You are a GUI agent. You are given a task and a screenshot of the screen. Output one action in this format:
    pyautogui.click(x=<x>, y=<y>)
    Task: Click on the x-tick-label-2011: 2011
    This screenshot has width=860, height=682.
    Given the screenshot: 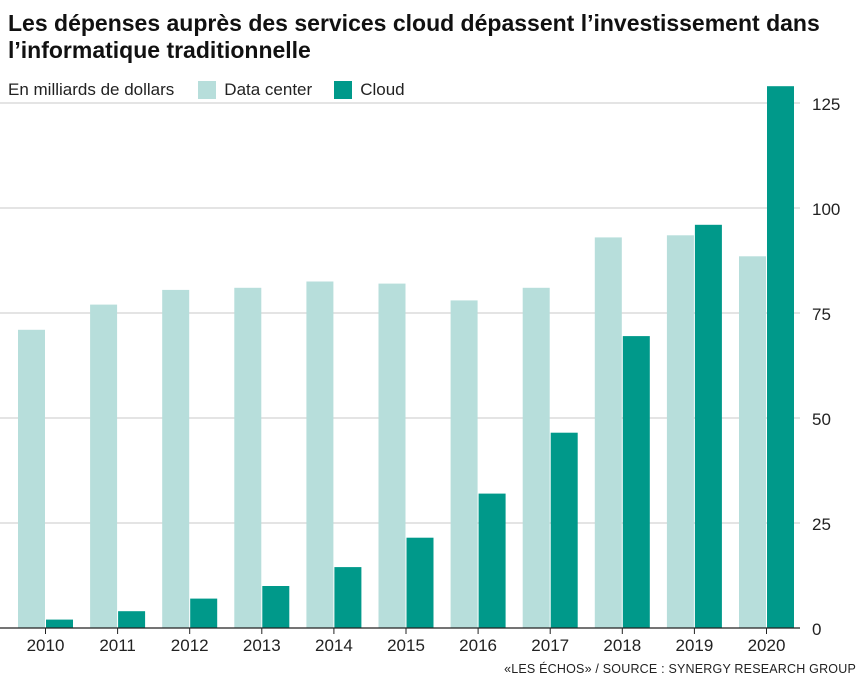 What is the action you would take?
    pyautogui.click(x=117, y=645)
    